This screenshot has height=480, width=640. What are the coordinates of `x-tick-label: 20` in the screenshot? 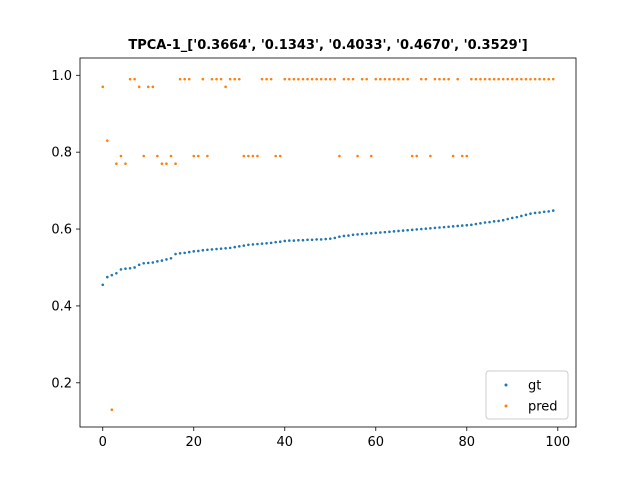 It's located at (193, 442).